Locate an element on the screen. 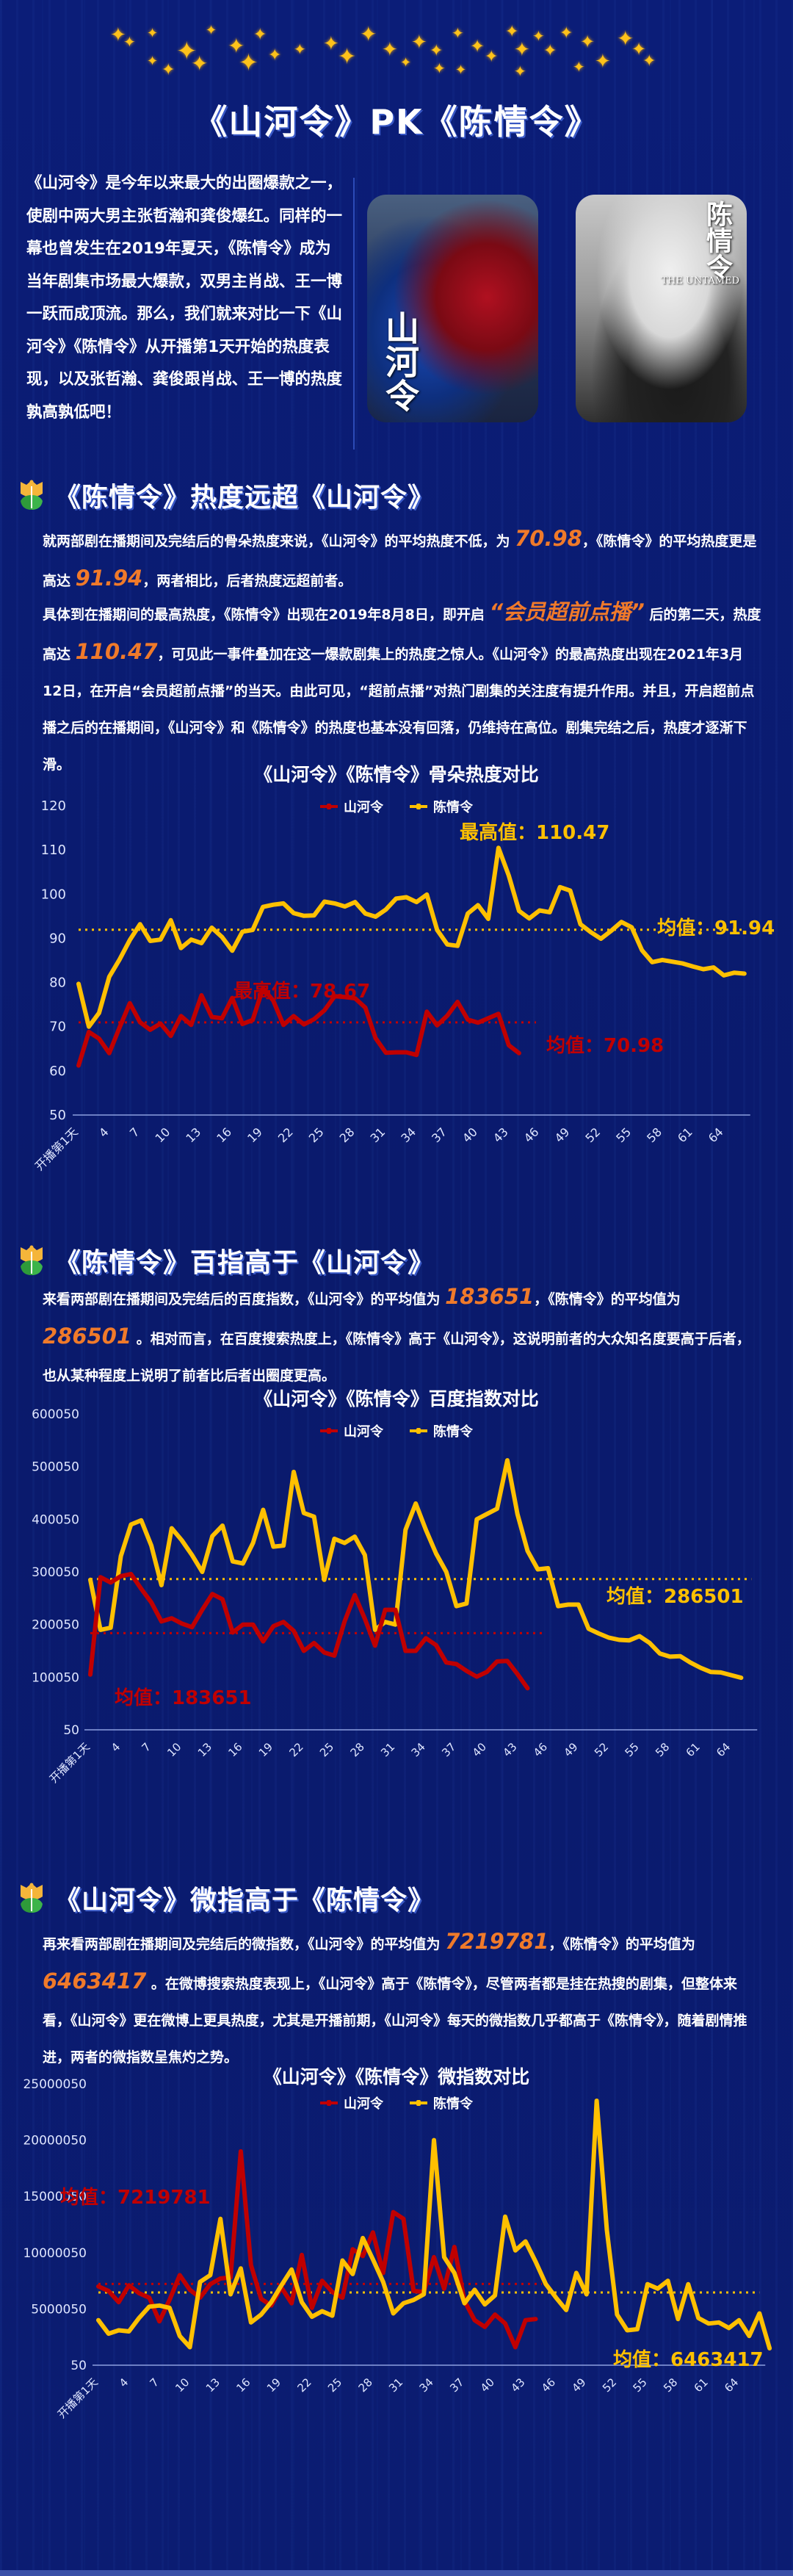 This screenshot has height=2576, width=793. x-tick-label: 43 is located at coordinates (509, 1749).